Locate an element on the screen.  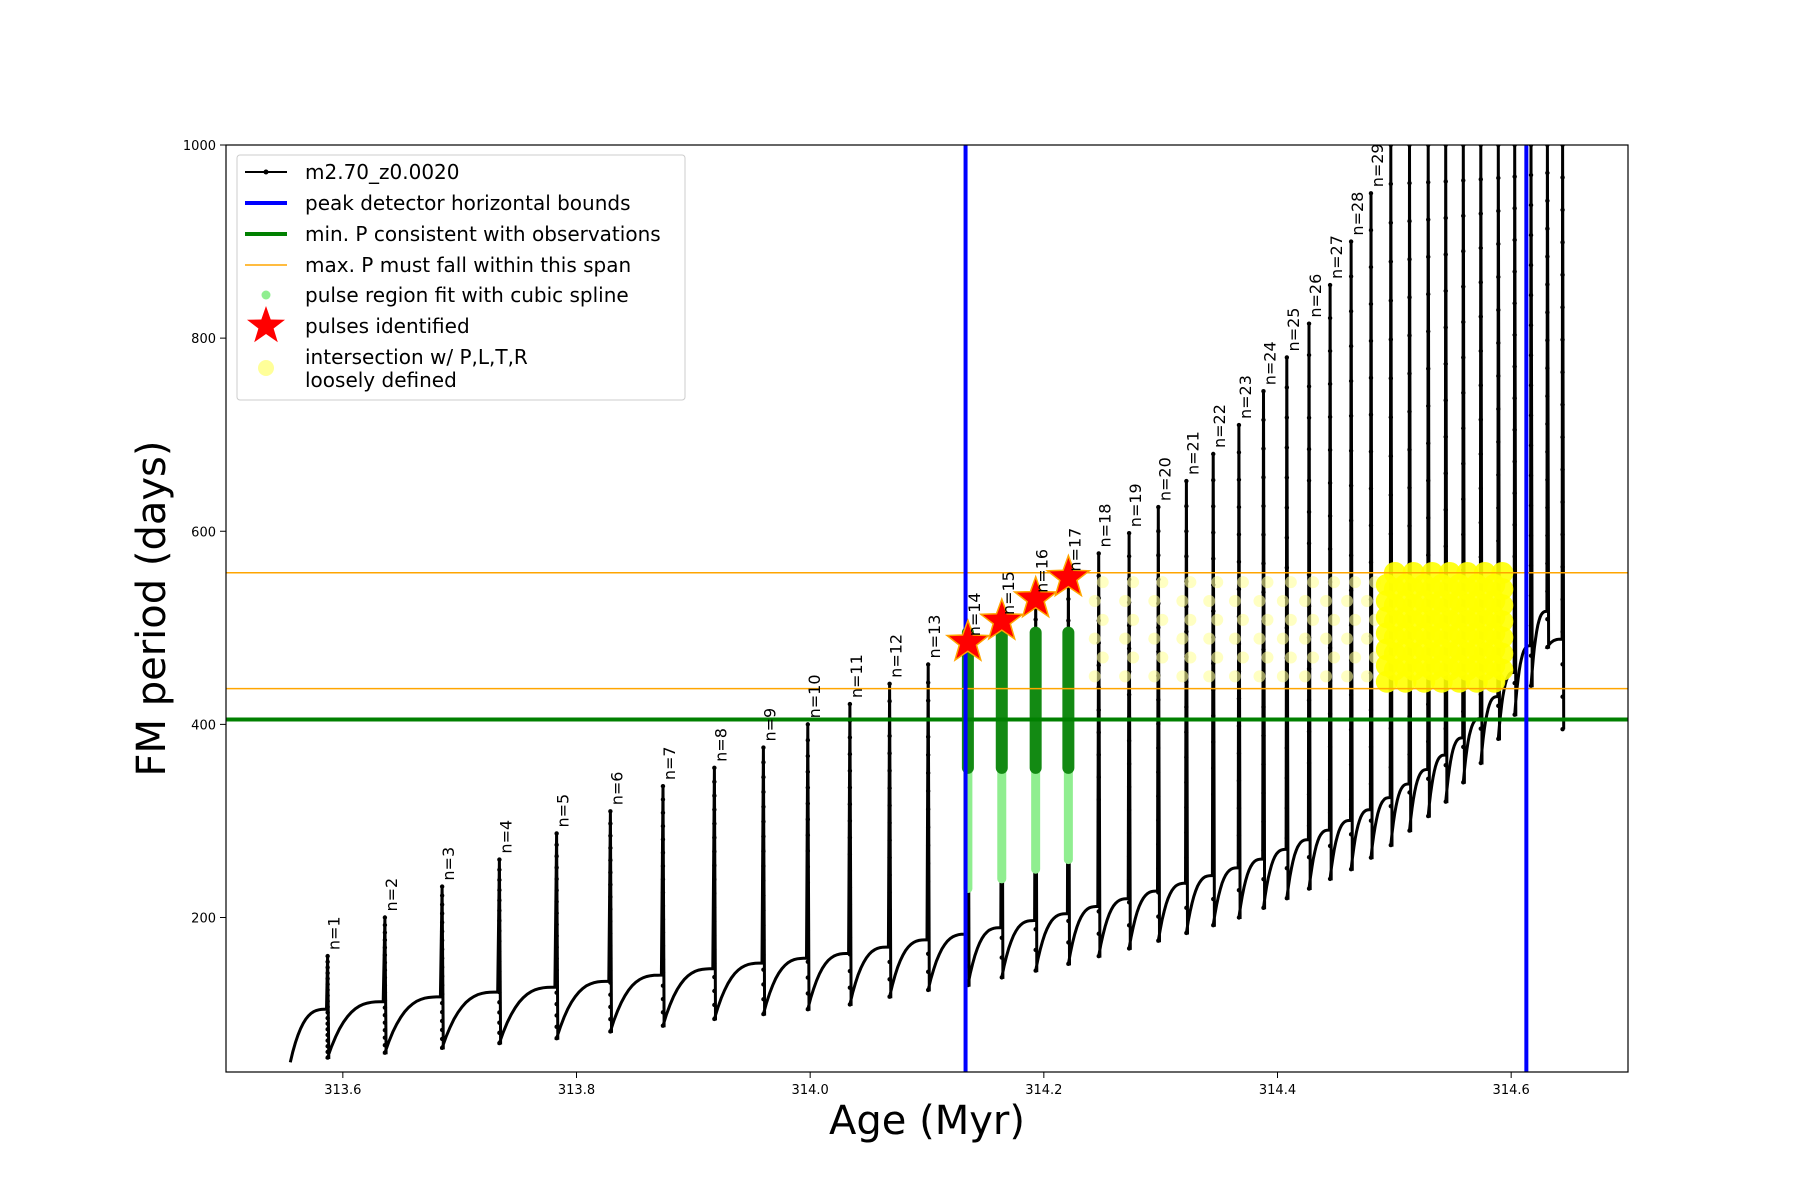
pulse-star is located at coordinates (1001, 618).